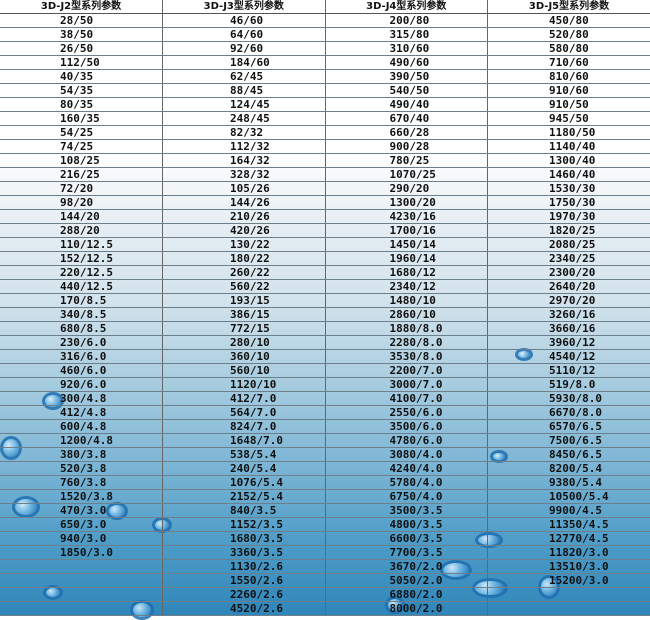 The height and width of the screenshot is (620, 650). What do you see at coordinates (569, 105) in the screenshot?
I see `table-cell: 910/50` at bounding box center [569, 105].